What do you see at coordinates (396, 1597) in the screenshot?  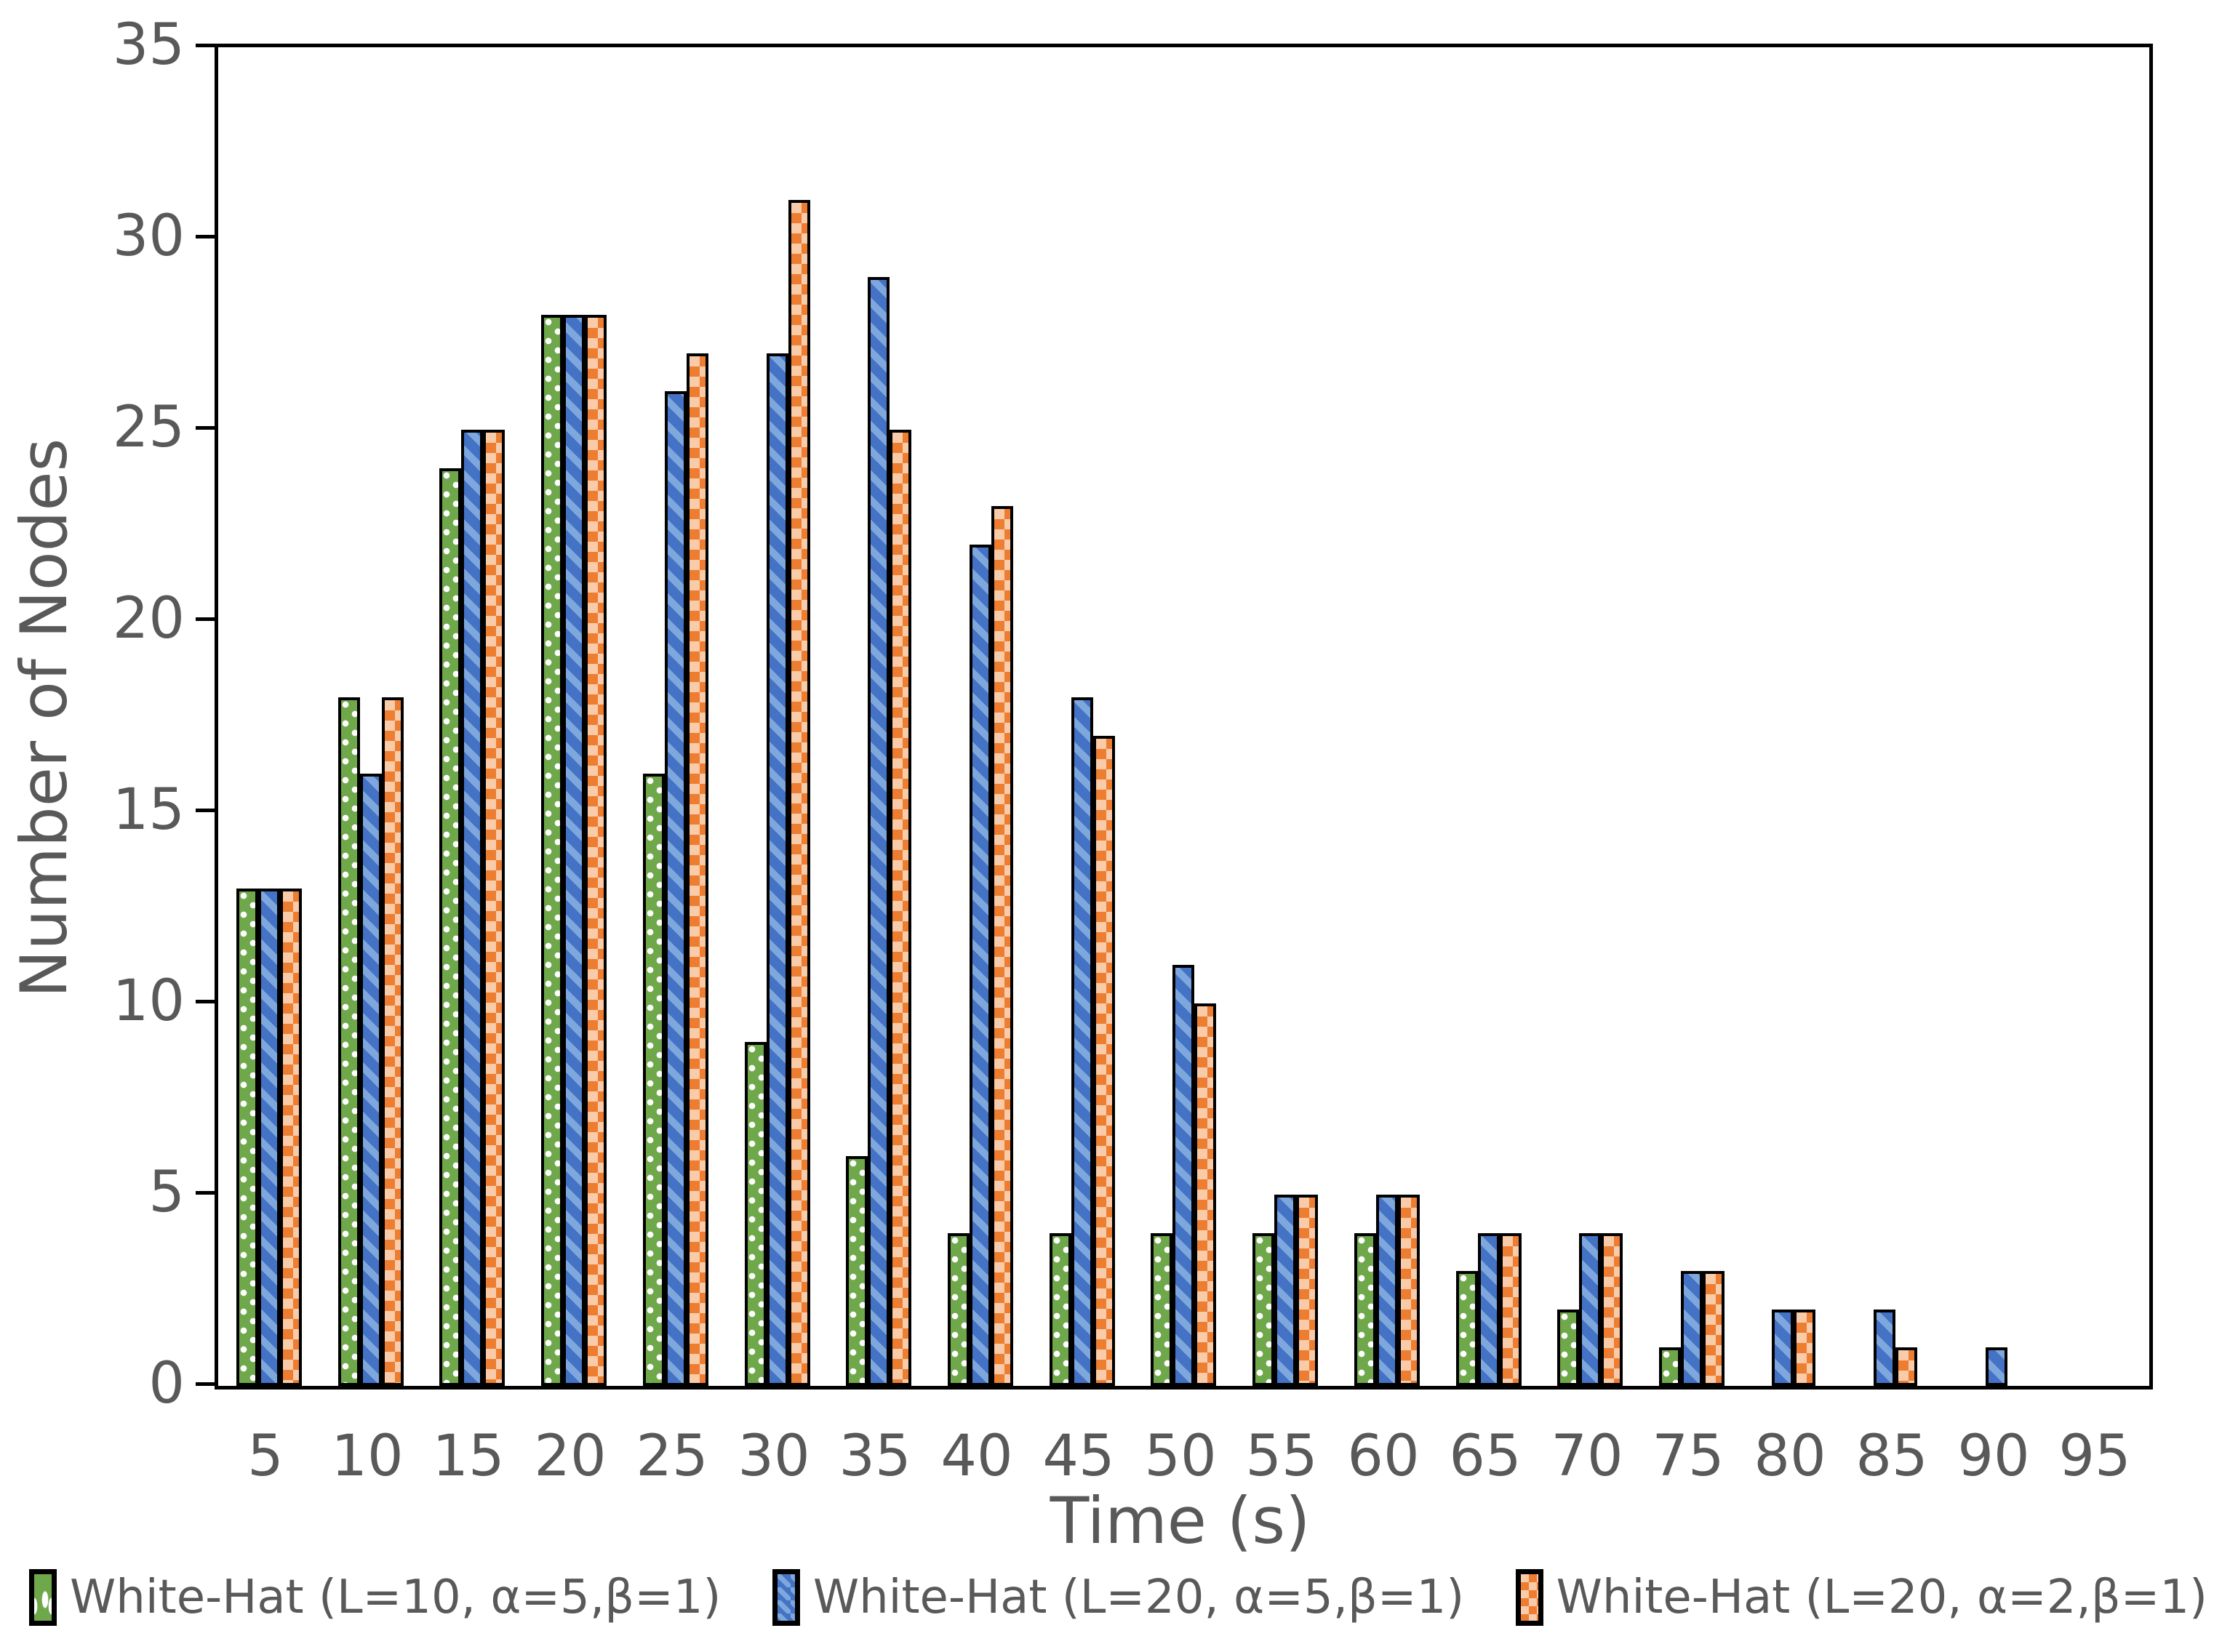 I see `legend-label-1: White-Hat (L=10, α=5,β=1)` at bounding box center [396, 1597].